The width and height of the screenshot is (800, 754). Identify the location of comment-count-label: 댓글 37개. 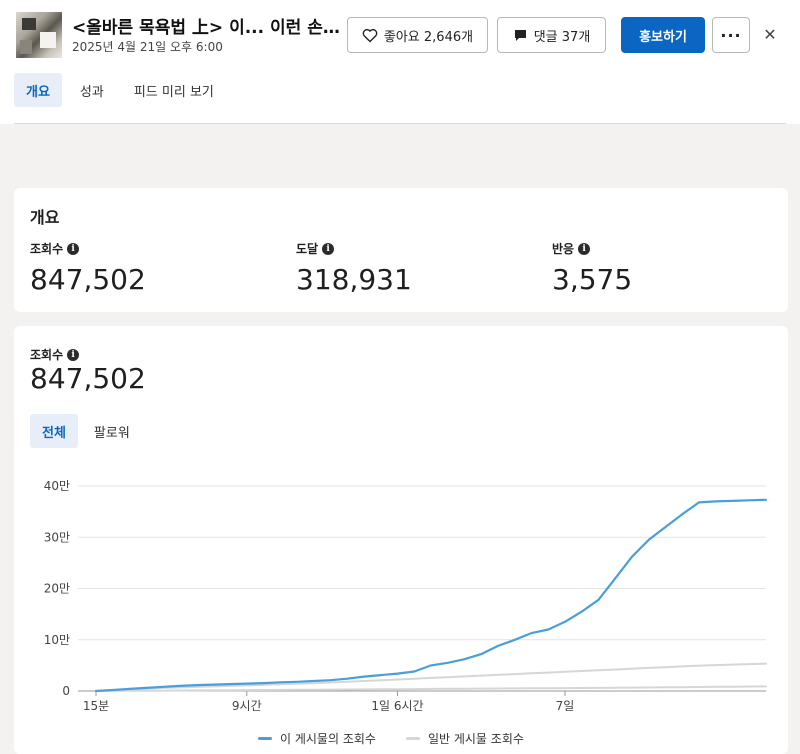
(562, 37).